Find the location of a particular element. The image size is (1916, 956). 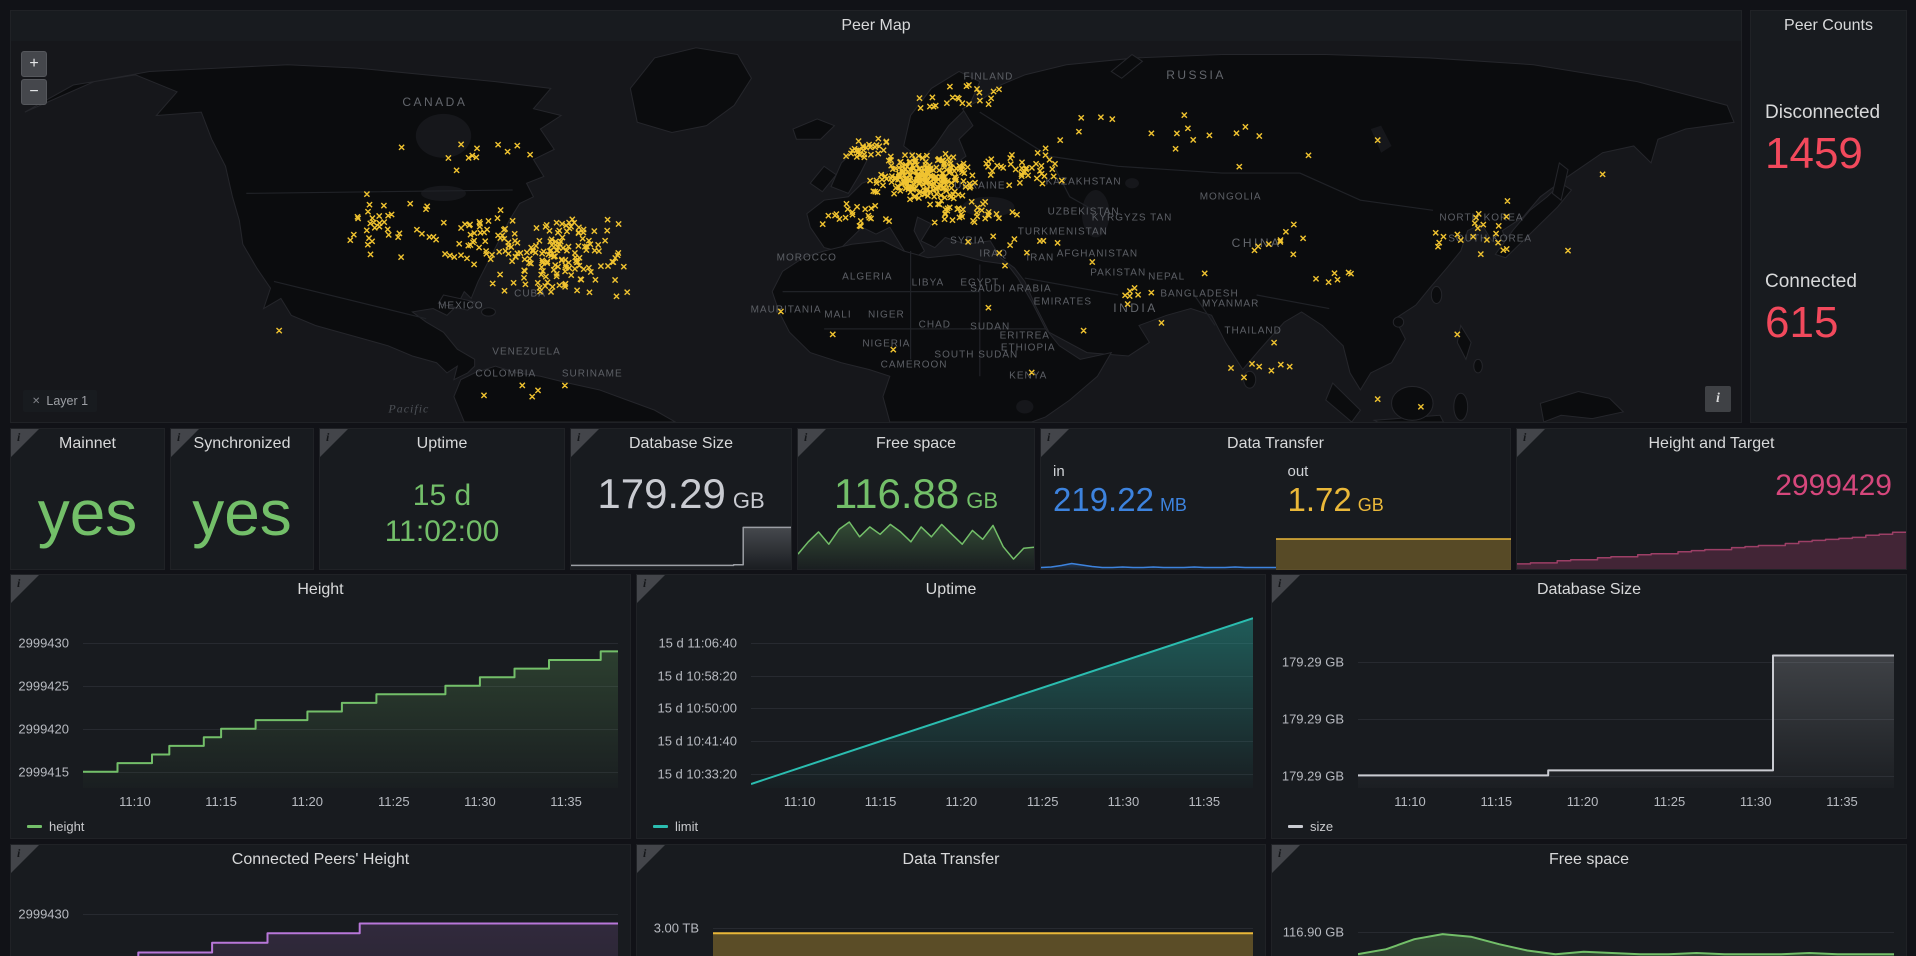

data-transfer-in-label: in is located at coordinates (1059, 471).